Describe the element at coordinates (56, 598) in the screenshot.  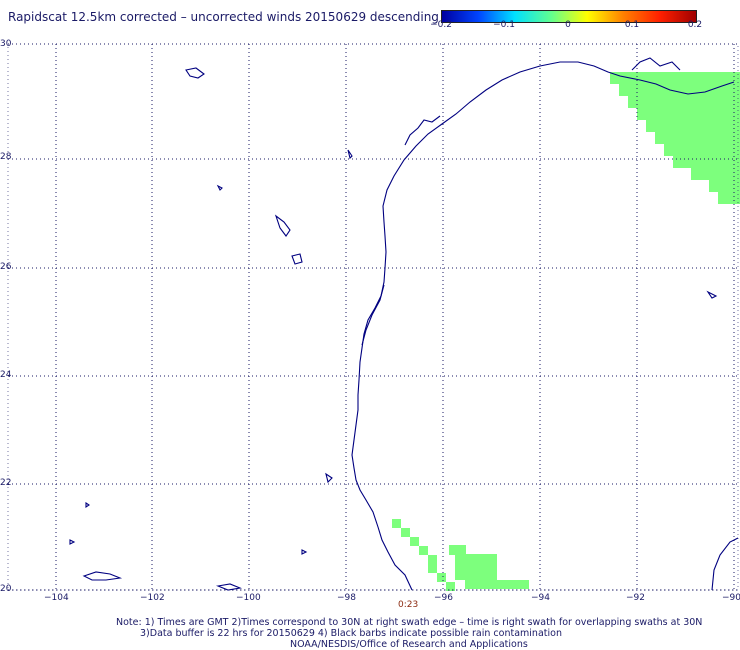
I see `lon-label: −104` at that location.